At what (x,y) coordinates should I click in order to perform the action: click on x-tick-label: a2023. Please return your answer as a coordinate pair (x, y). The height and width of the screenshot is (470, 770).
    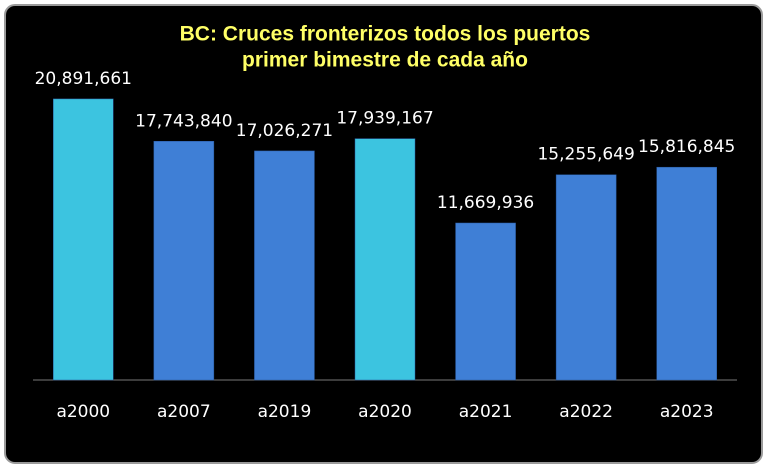
    Looking at the image, I should click on (687, 412).